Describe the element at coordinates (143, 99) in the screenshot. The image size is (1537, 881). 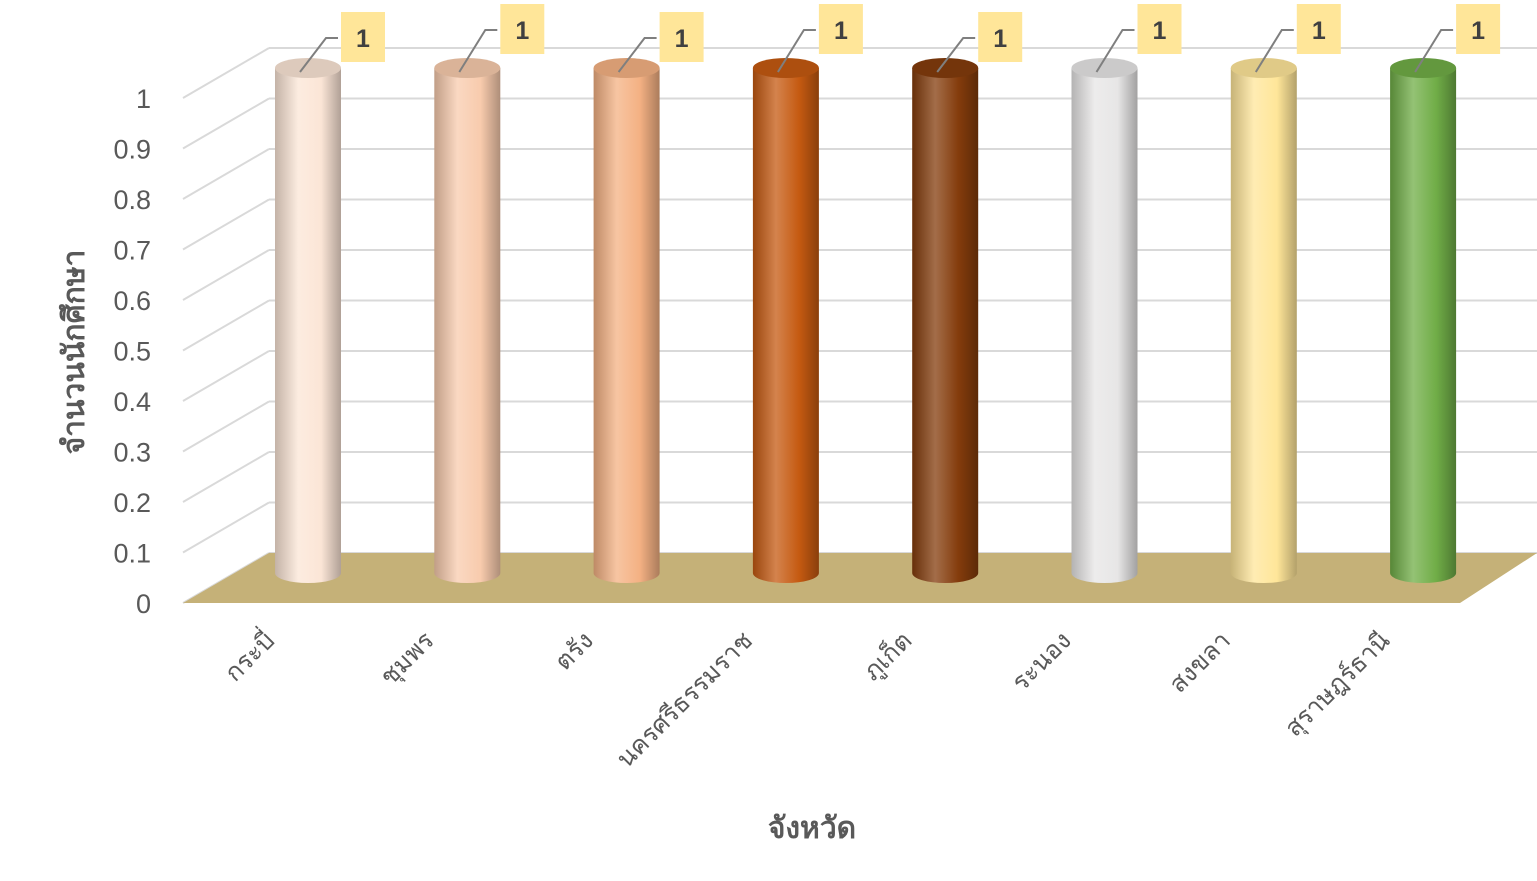
I see `y-tick-label: 1` at that location.